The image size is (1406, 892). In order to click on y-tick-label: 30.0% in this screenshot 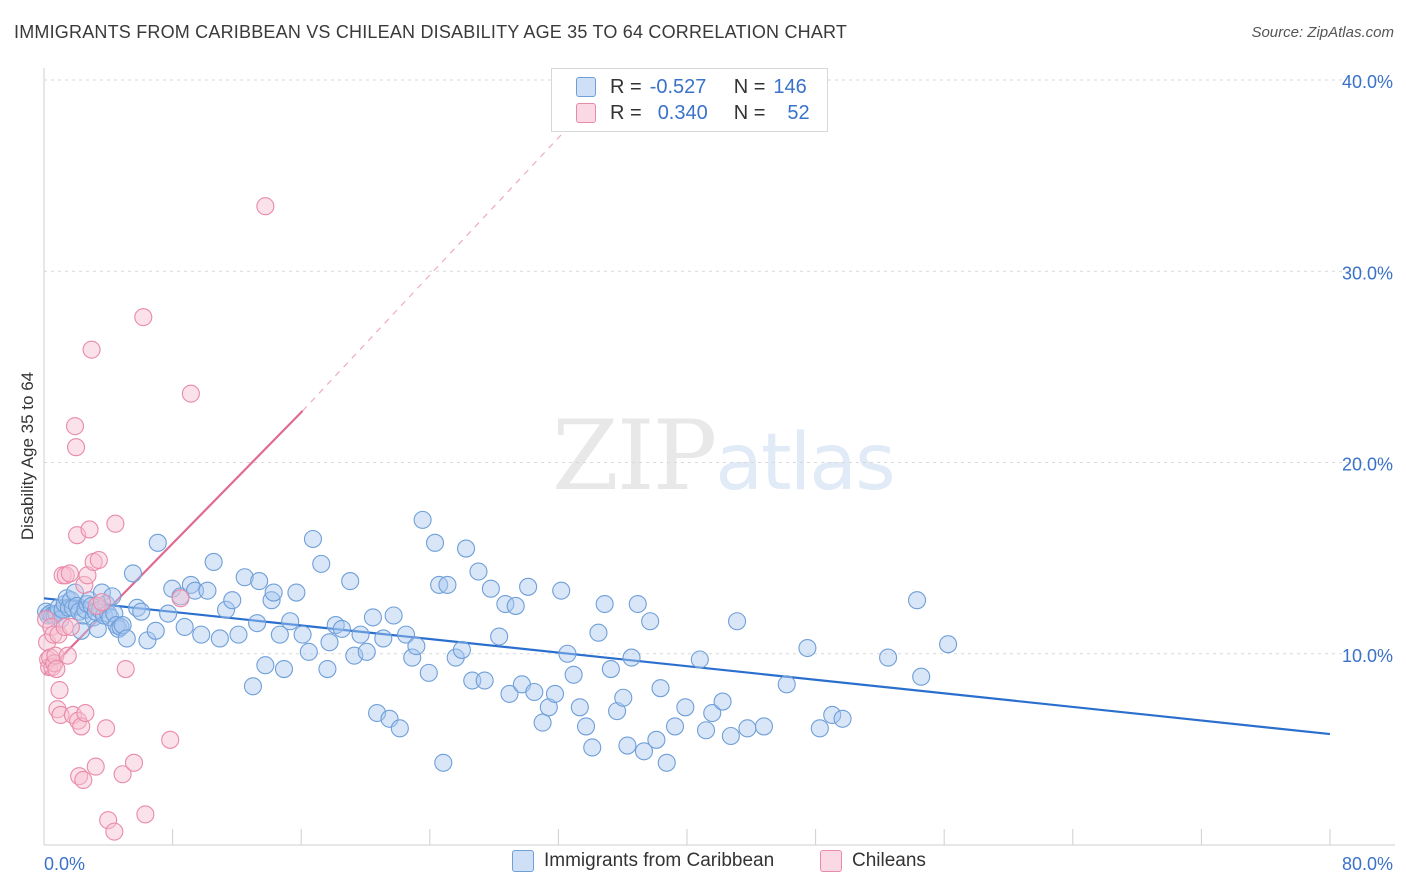, I will do `click(1367, 273)`.